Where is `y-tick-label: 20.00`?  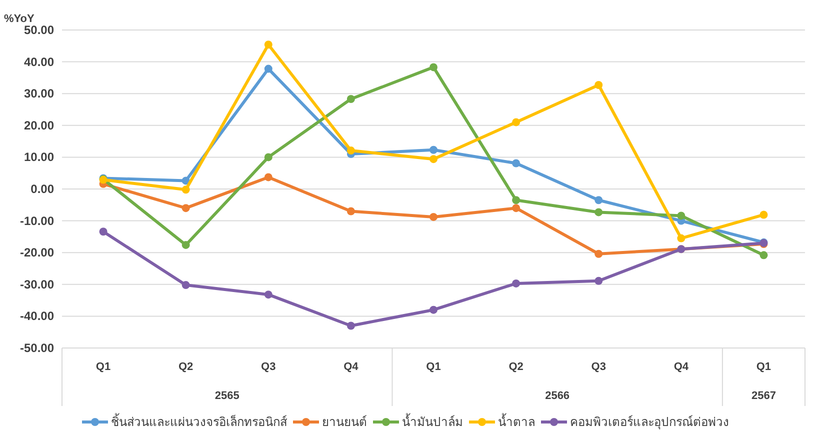 y-tick-label: 20.00 is located at coordinates (39, 125).